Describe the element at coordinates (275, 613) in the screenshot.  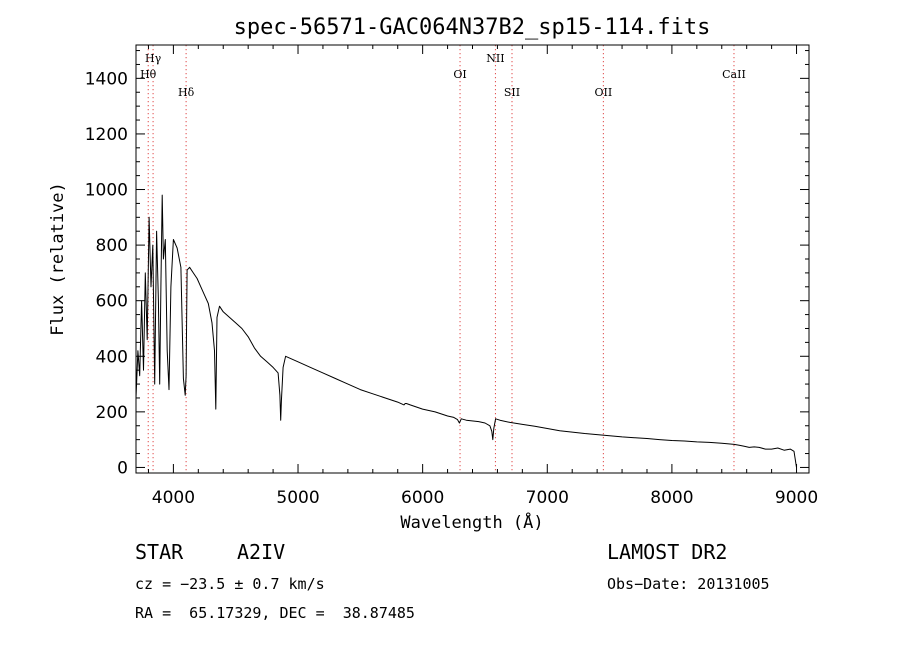
I see `coordinates-text: RA = 65.17329, DEC = 38.87485` at that location.